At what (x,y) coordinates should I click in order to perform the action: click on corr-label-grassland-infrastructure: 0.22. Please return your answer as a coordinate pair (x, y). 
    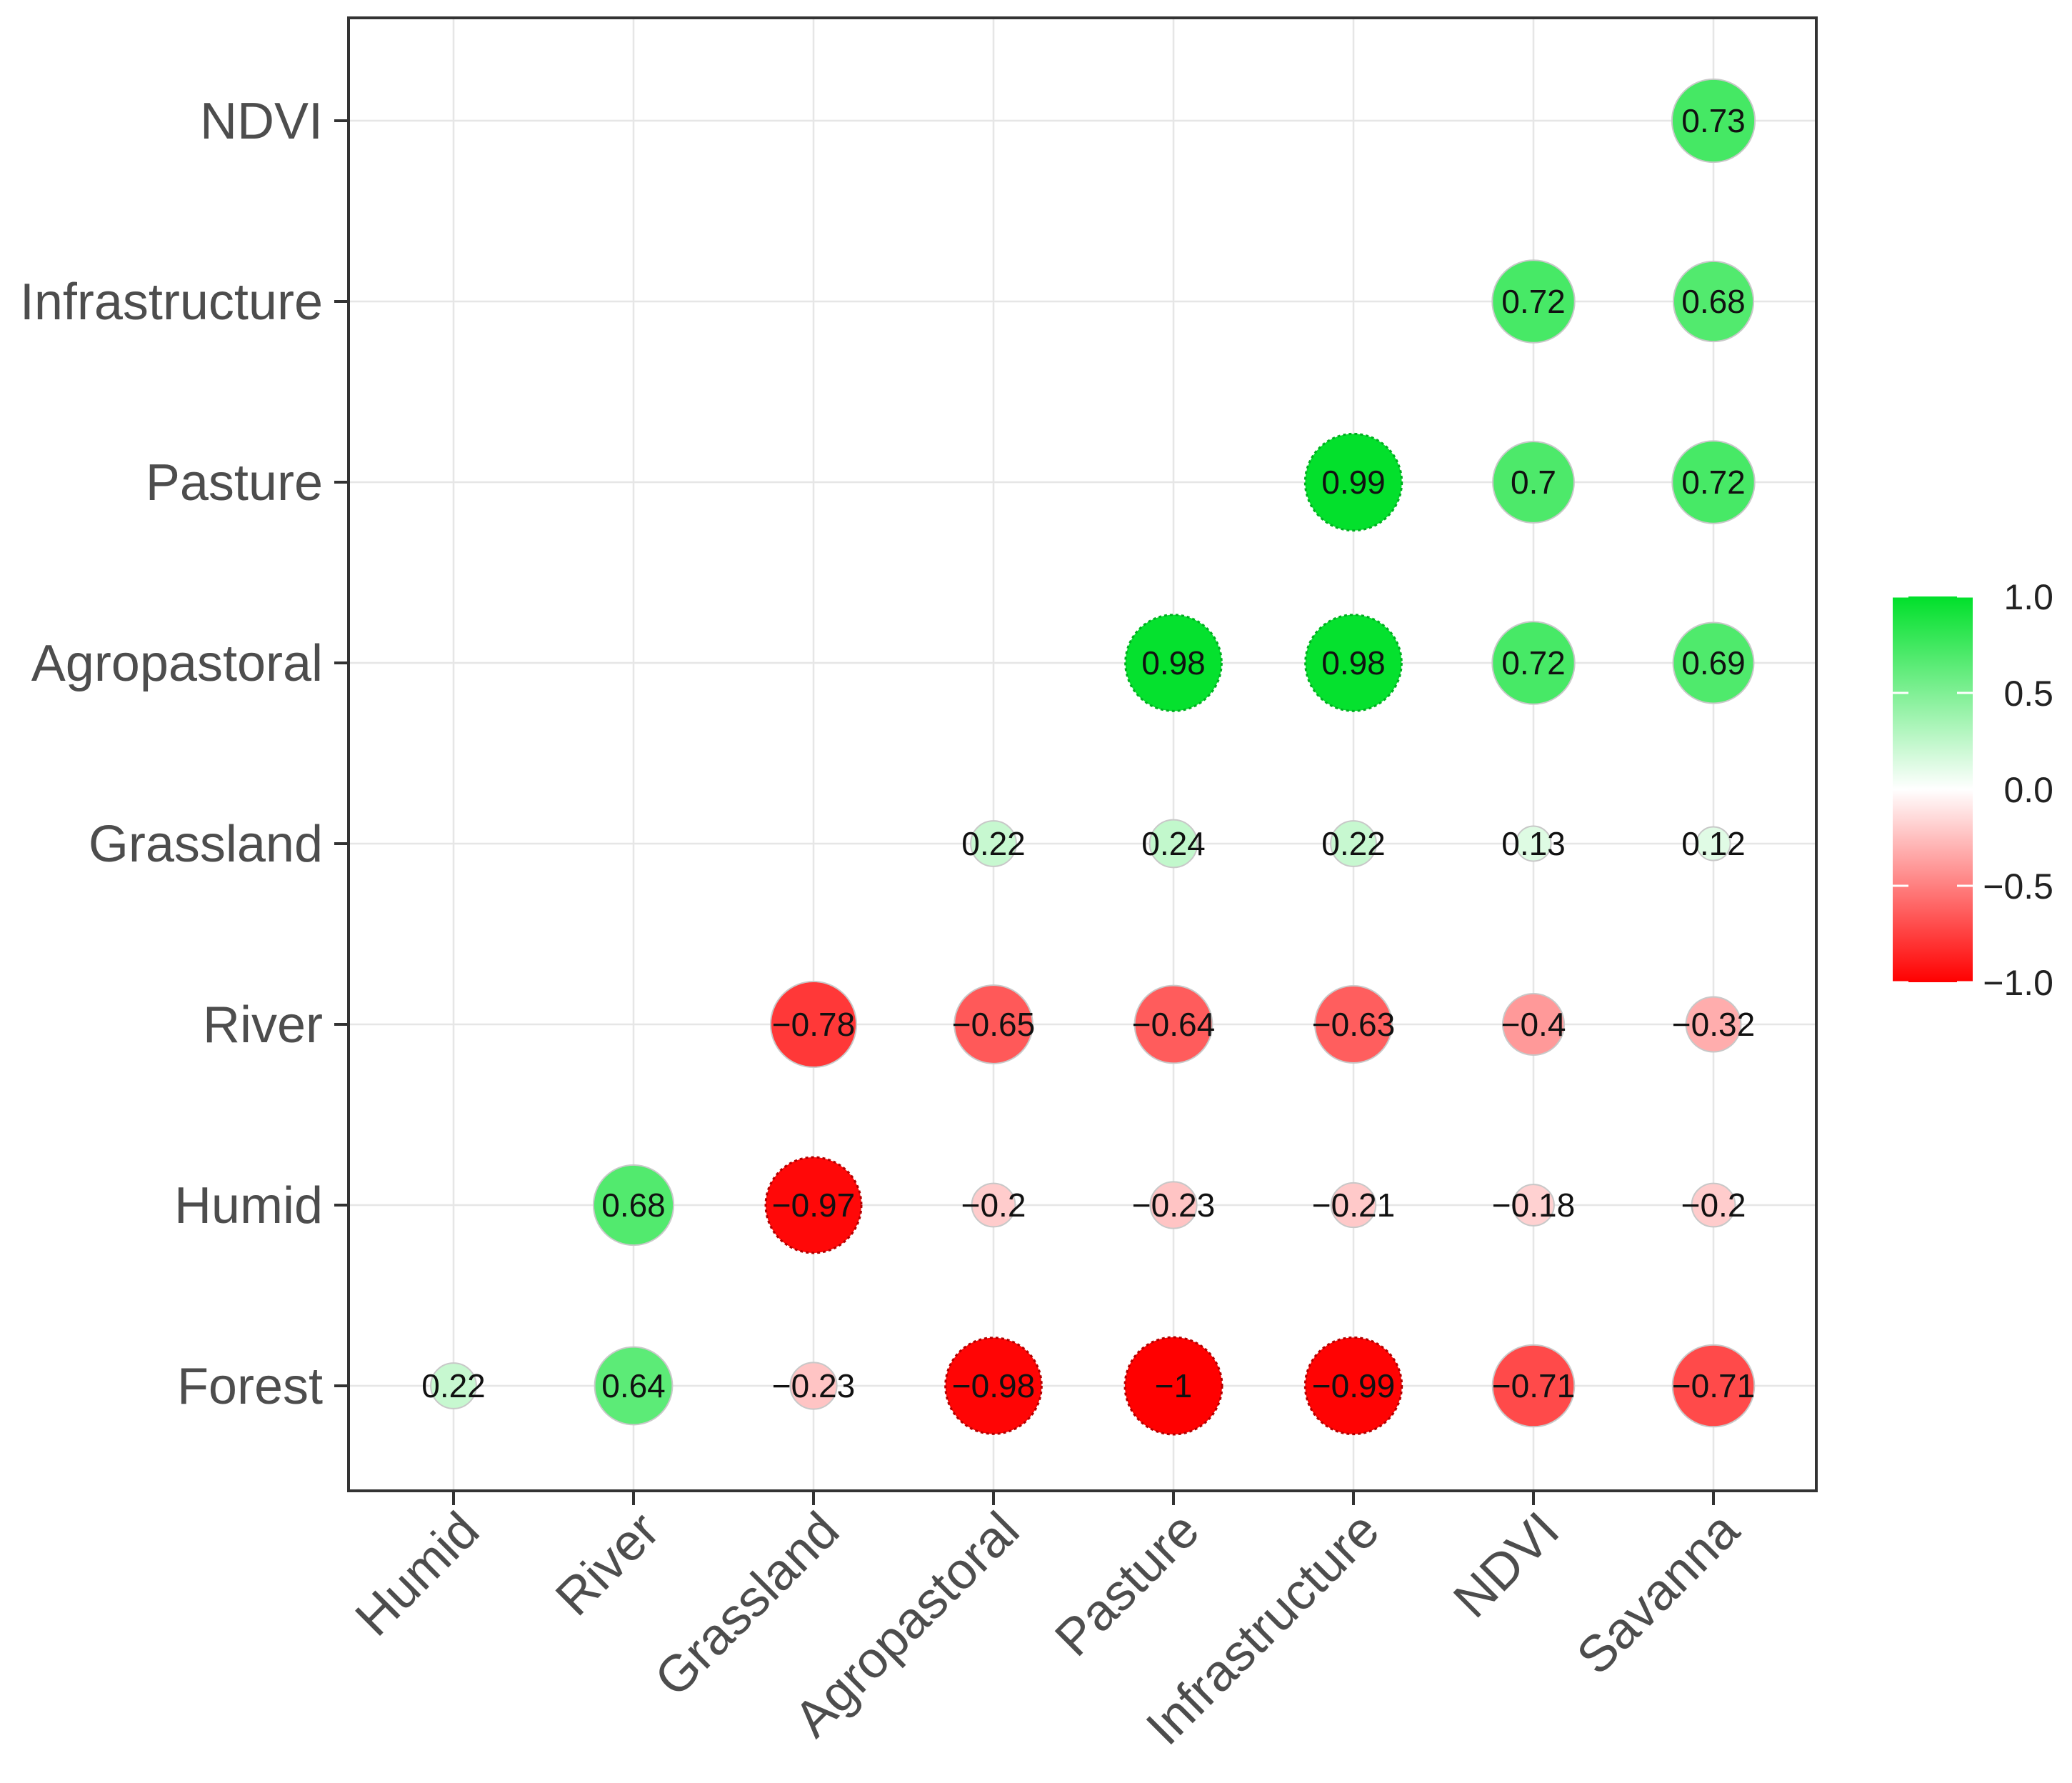
    Looking at the image, I should click on (1353, 843).